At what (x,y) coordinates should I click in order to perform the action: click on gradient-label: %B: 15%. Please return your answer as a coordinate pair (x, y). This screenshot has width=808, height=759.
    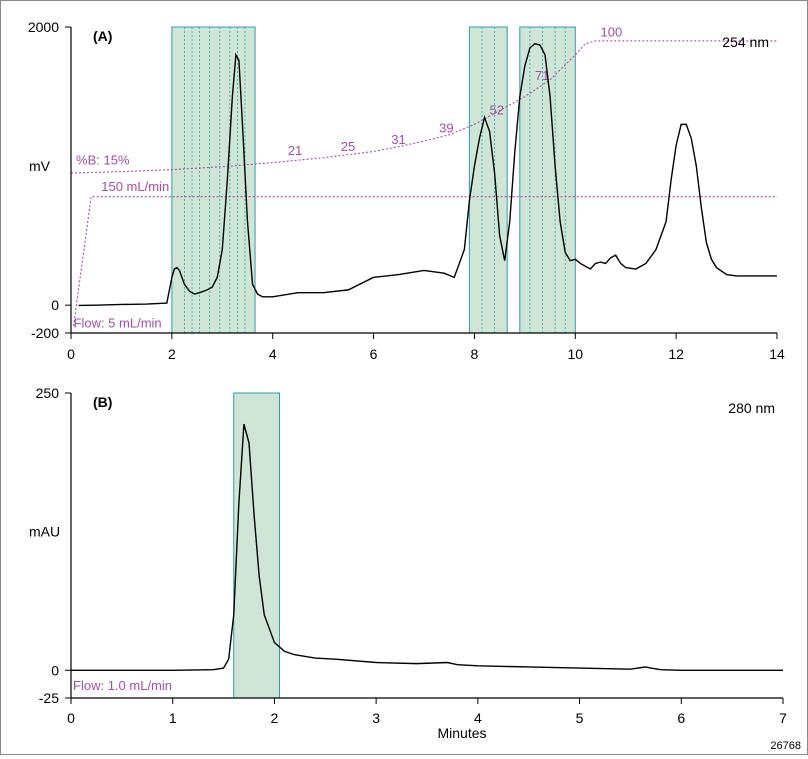
    Looking at the image, I should click on (103, 160).